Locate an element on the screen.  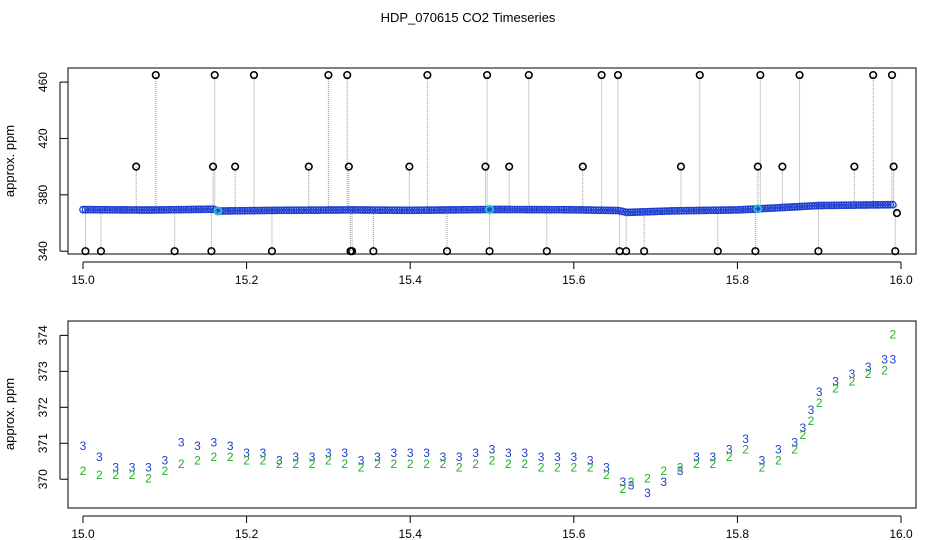
cyan-marker is located at coordinates (218, 211).